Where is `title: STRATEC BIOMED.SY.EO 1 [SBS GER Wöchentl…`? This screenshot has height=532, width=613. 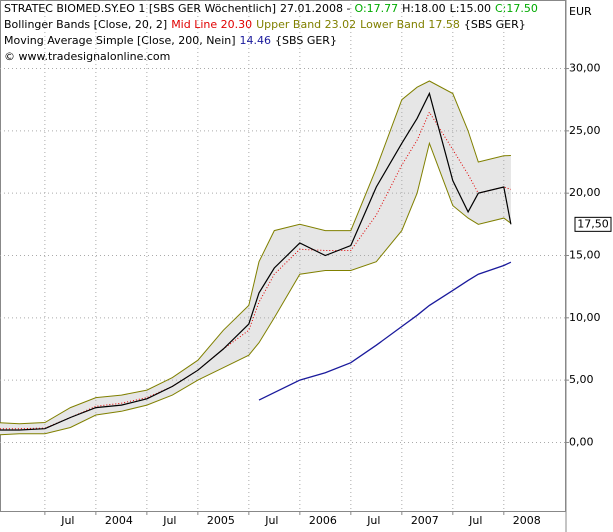 title: STRATEC BIOMED.SY.EO 1 [SBS GER Wöchentl… is located at coordinates (140, 8).